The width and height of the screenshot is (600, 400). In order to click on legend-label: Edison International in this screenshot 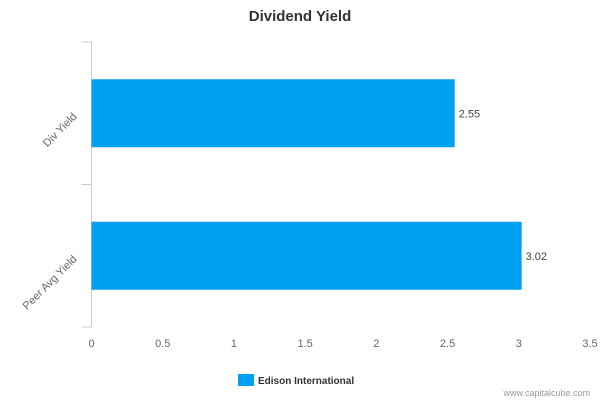, I will do `click(306, 381)`.